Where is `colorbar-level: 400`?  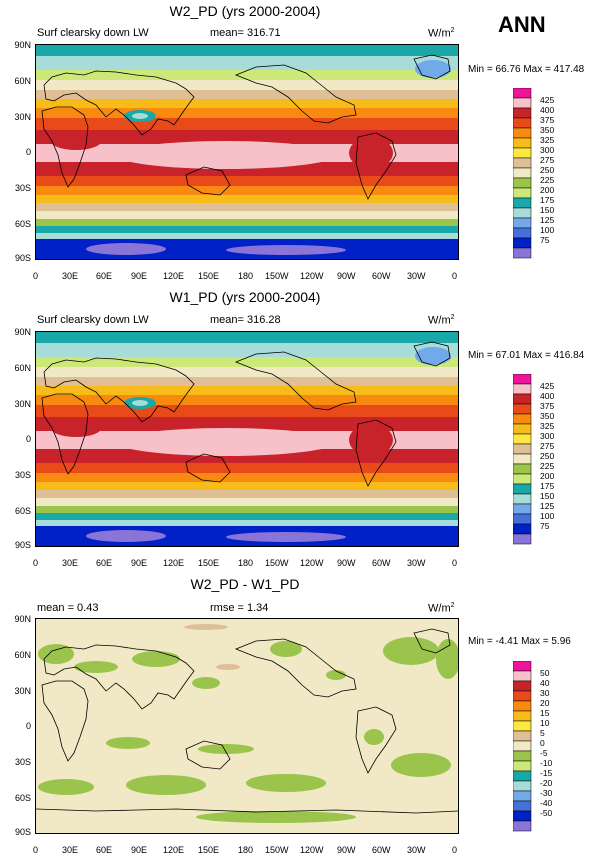 colorbar-level: 400 is located at coordinates (547, 110).